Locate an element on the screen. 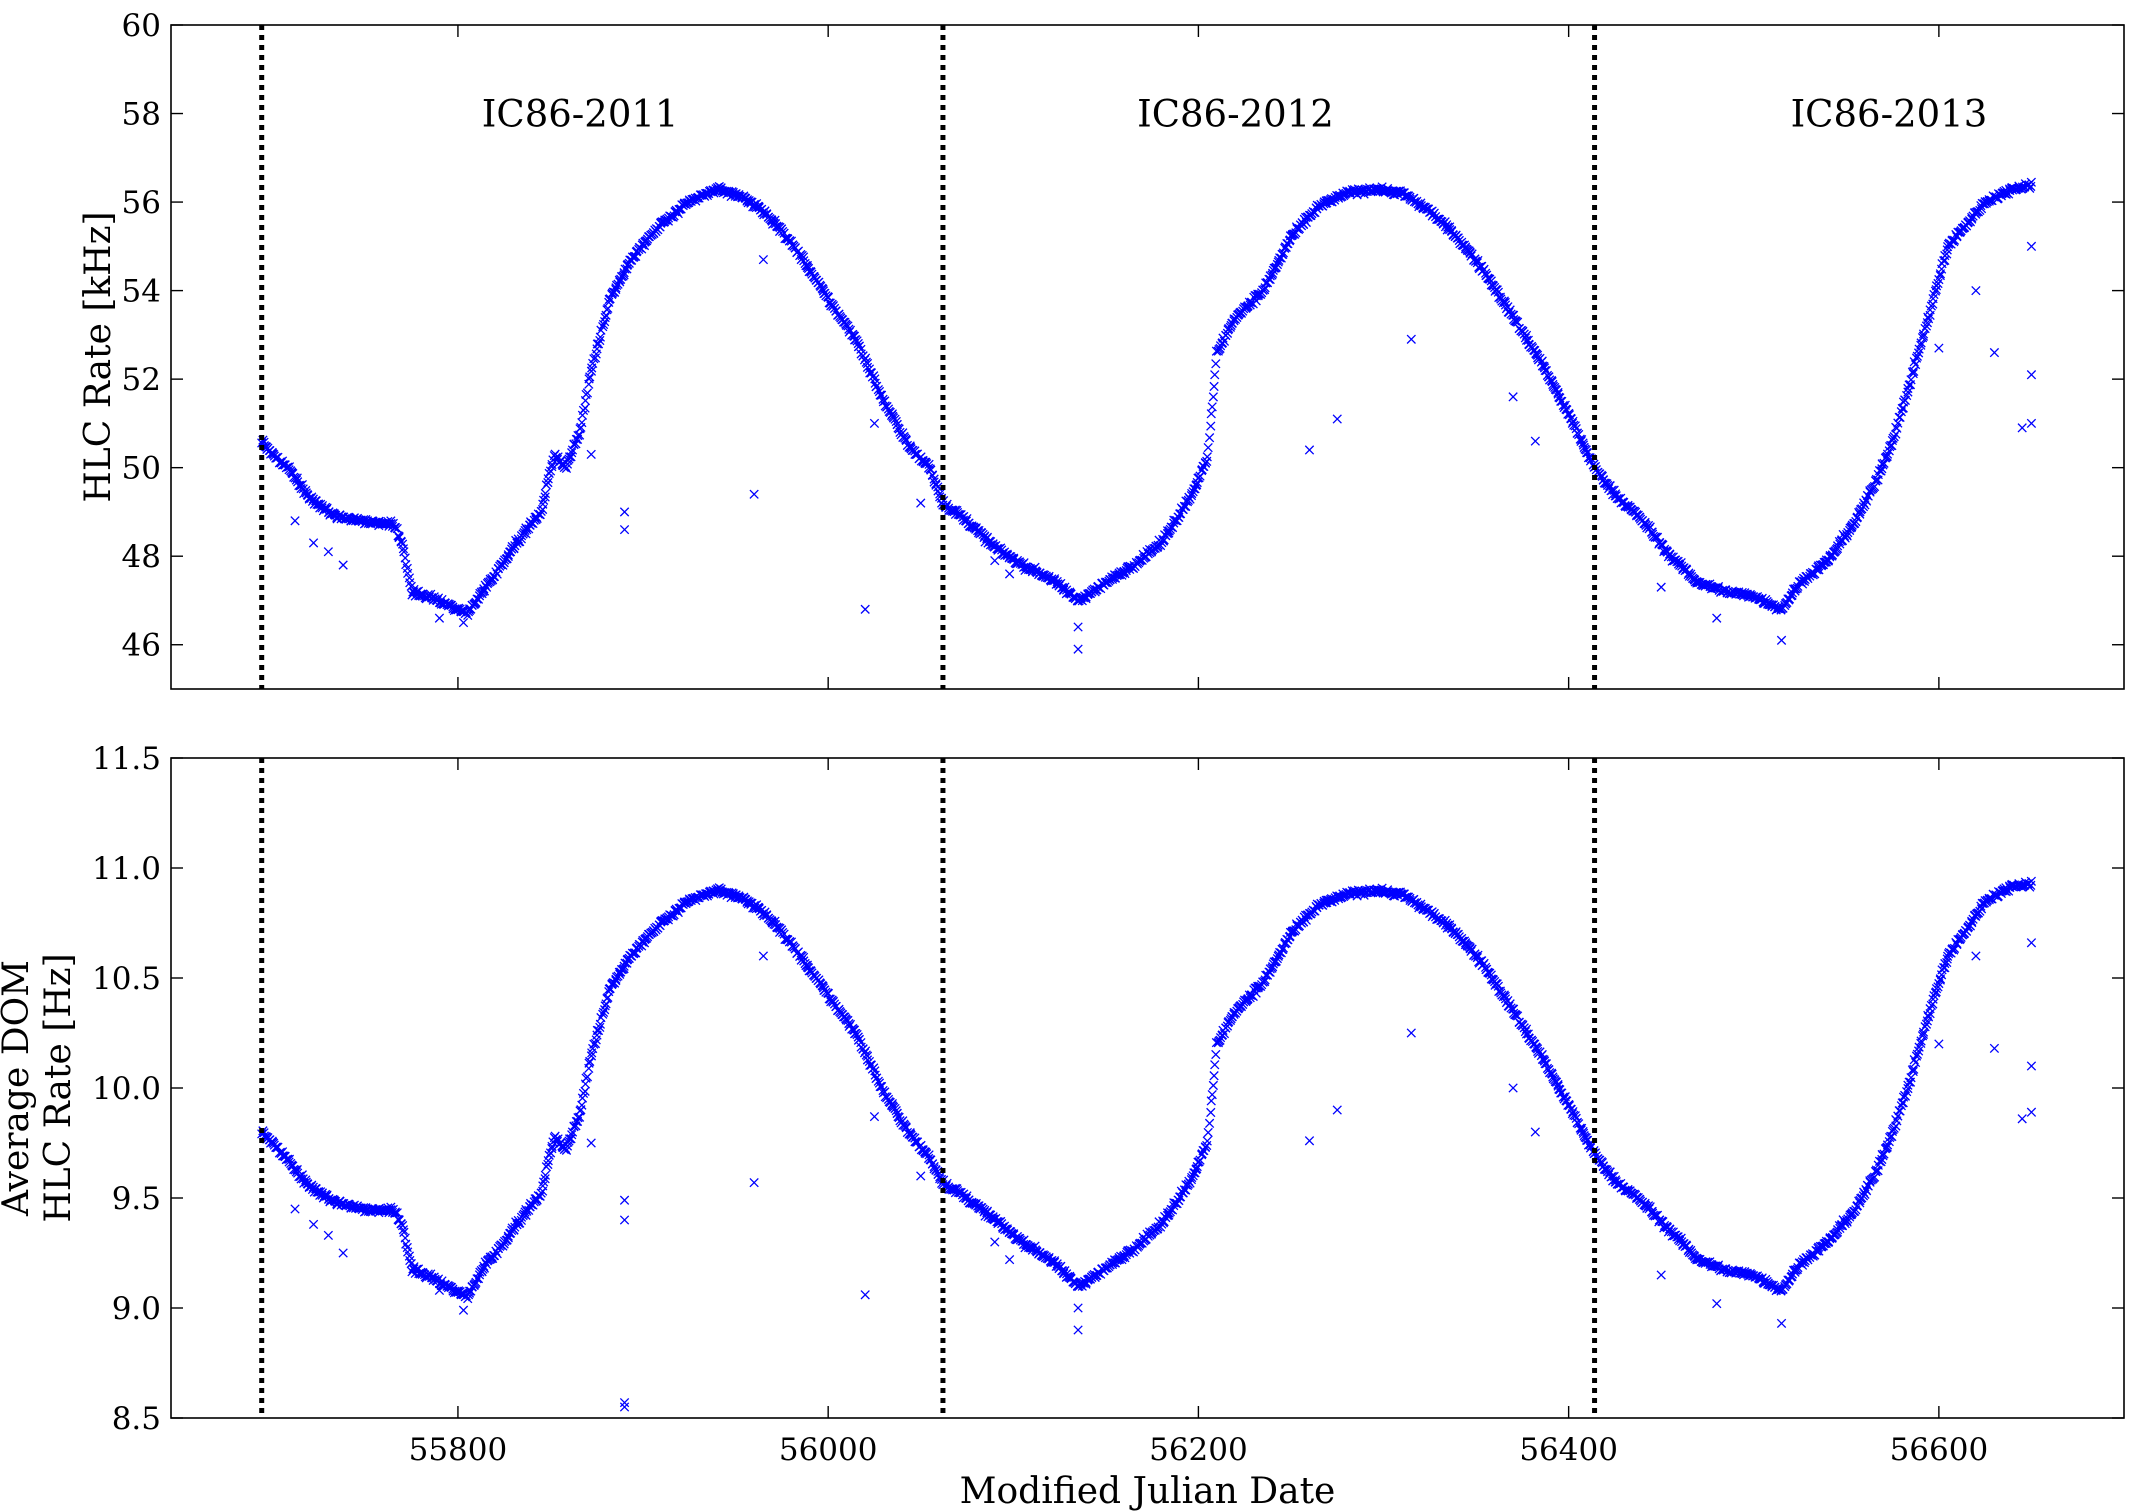 Image resolution: width=2130 pixels, height=1511 pixels. y-tick-label: 9.0 is located at coordinates (136, 1309).